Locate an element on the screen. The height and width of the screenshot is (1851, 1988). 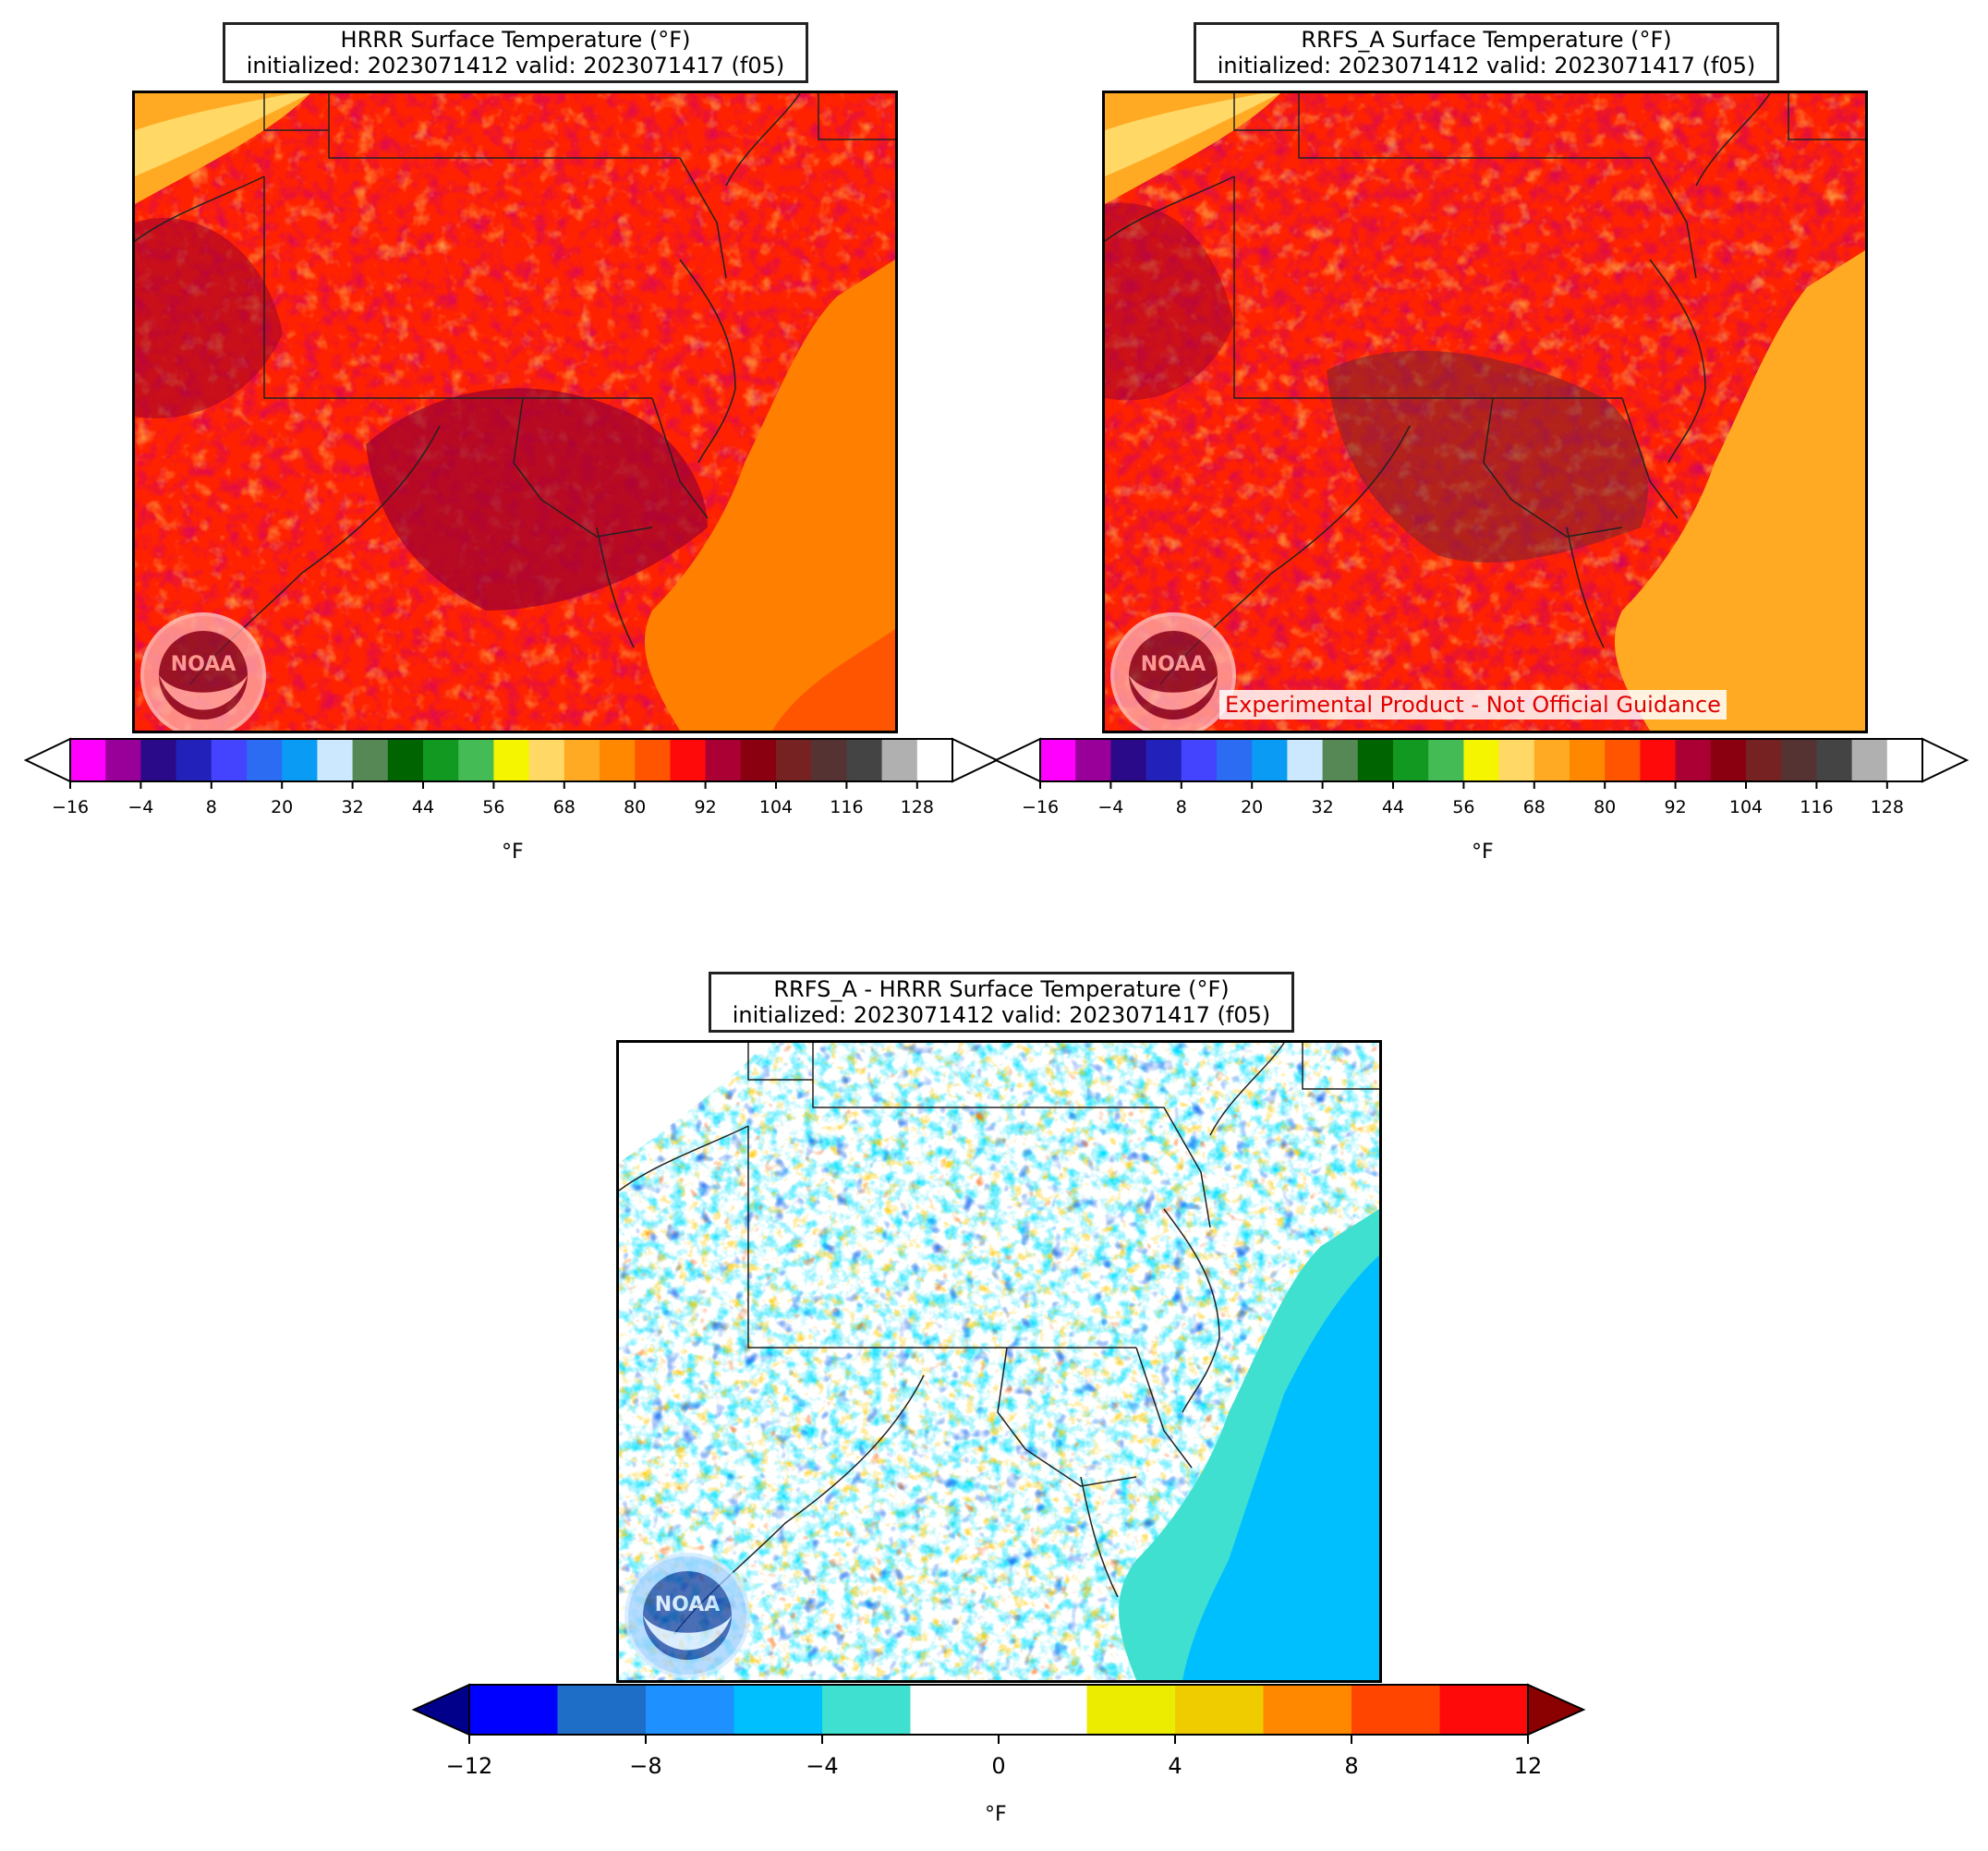
hrrr-colorbar-tick-label: −4 is located at coordinates (140, 807).